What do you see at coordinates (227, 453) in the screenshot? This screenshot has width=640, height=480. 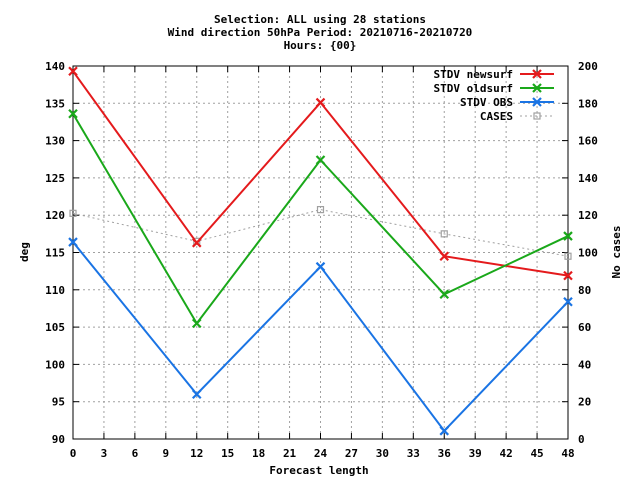 I see `x-tick-label: 15` at bounding box center [227, 453].